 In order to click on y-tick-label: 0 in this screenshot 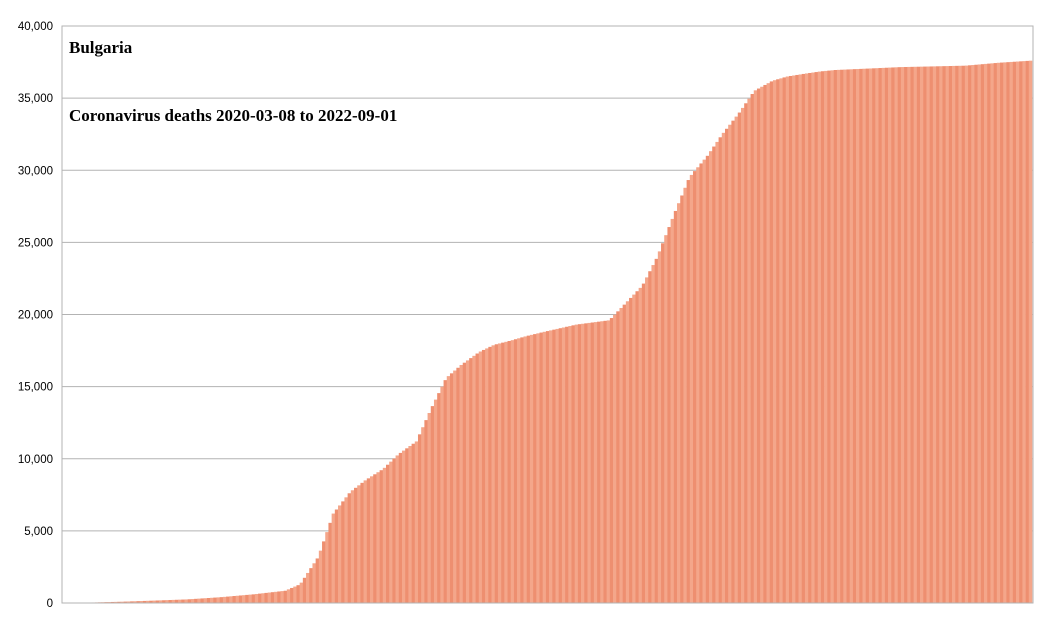, I will do `click(50, 604)`.